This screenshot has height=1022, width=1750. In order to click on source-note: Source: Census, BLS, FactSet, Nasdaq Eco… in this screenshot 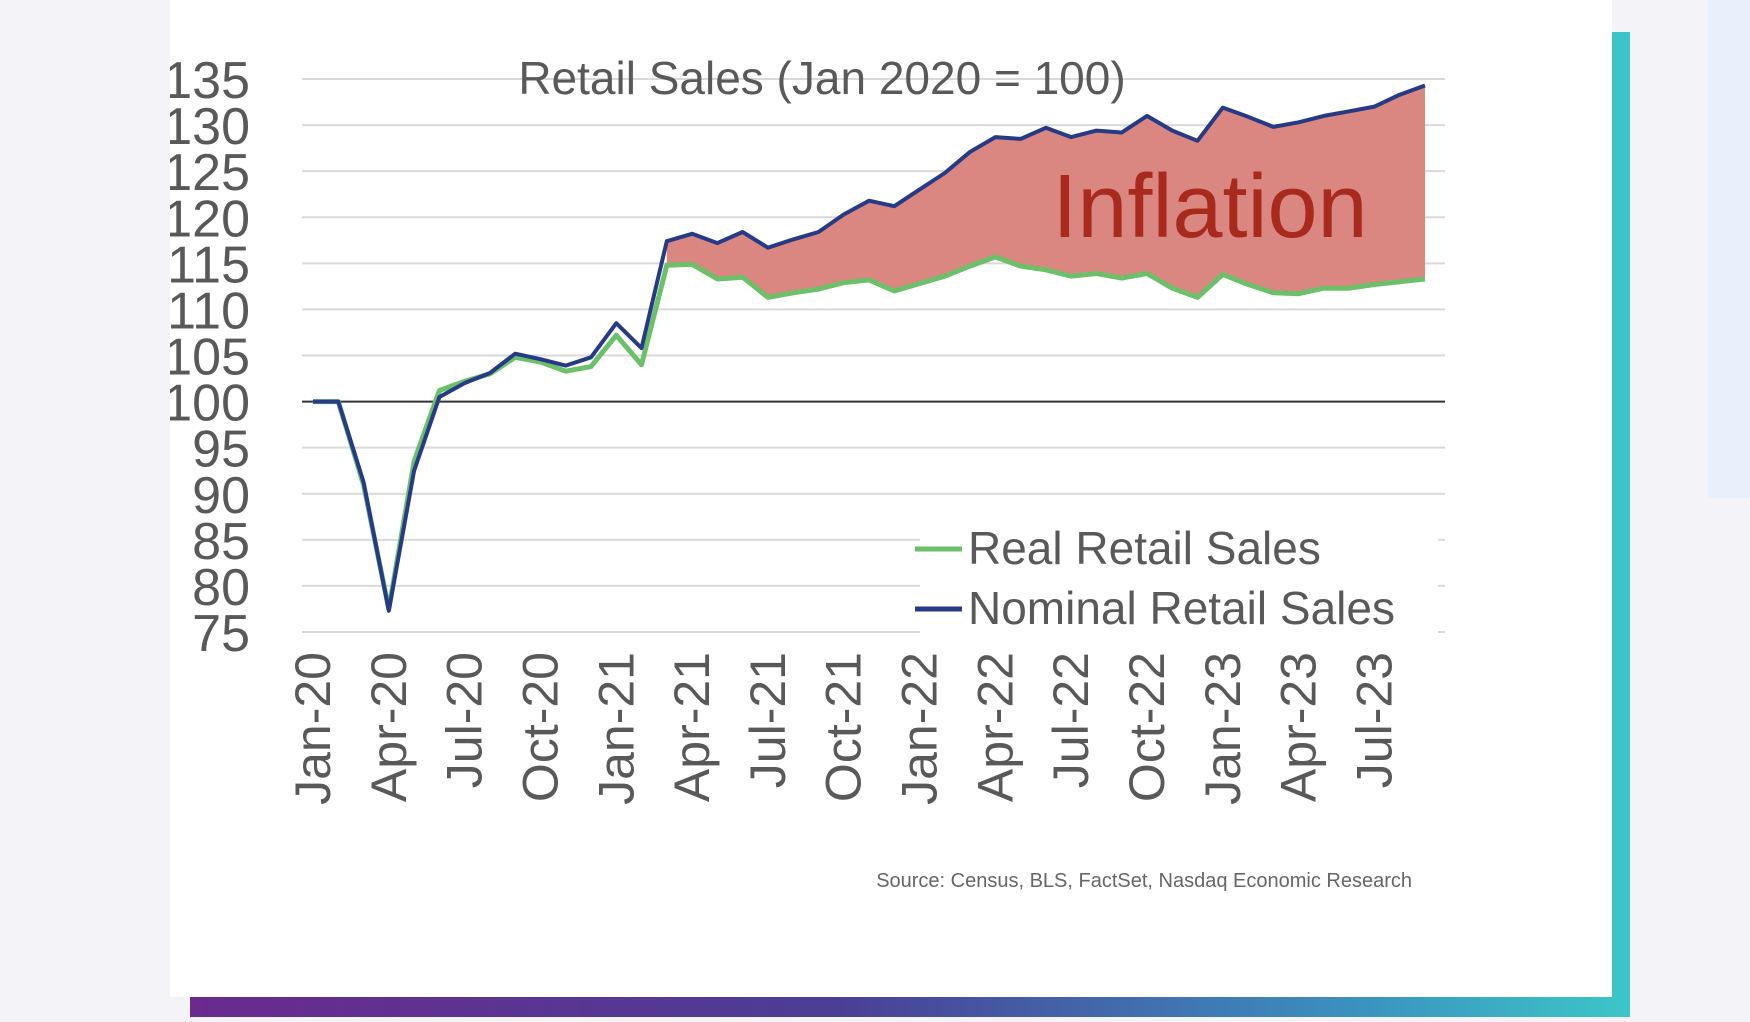, I will do `click(1144, 881)`.